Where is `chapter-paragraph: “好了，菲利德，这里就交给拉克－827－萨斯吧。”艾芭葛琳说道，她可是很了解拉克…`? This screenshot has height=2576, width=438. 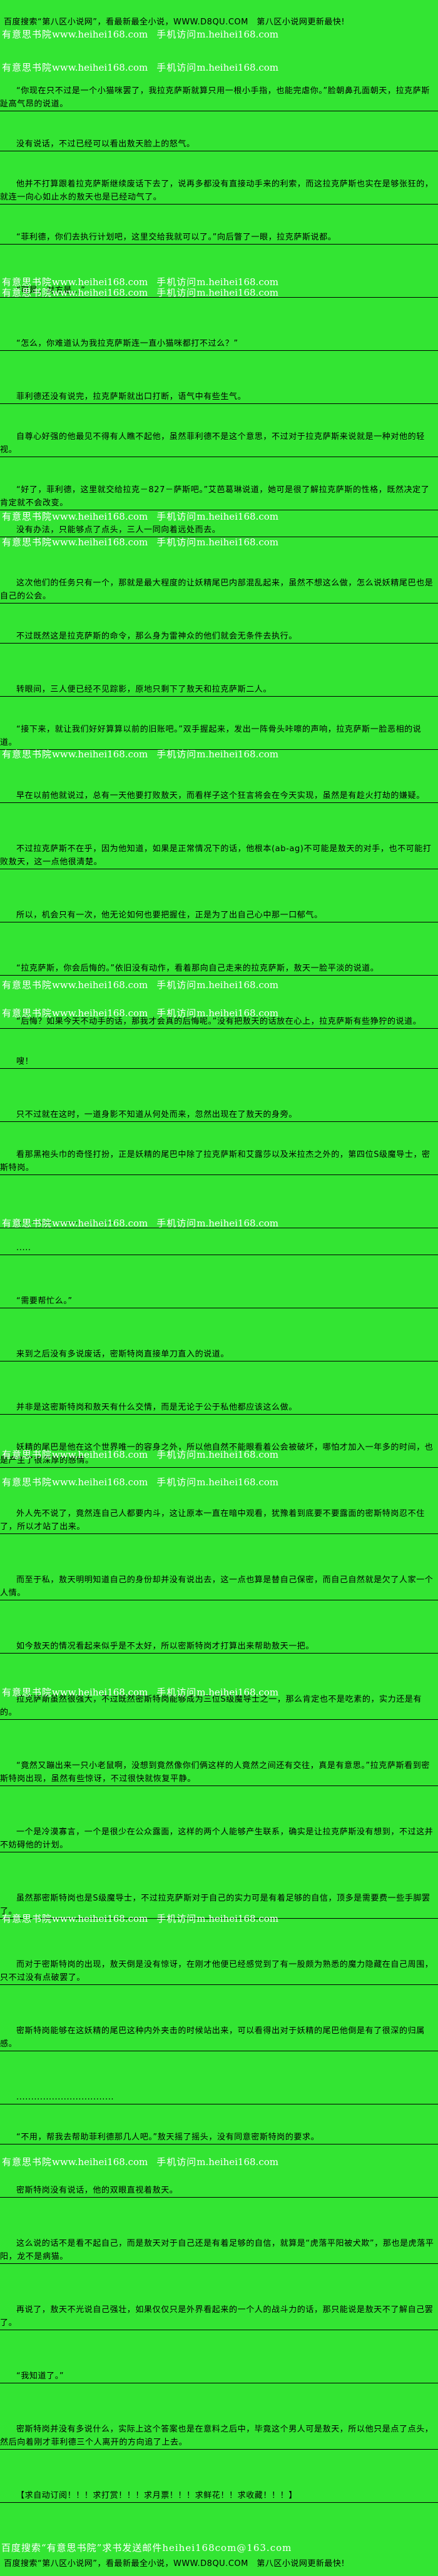 chapter-paragraph: “好了，菲利德，这里就交给拉克－827－萨斯吧。”艾芭葛琳说道，她可是很了解拉克… is located at coordinates (219, 497).